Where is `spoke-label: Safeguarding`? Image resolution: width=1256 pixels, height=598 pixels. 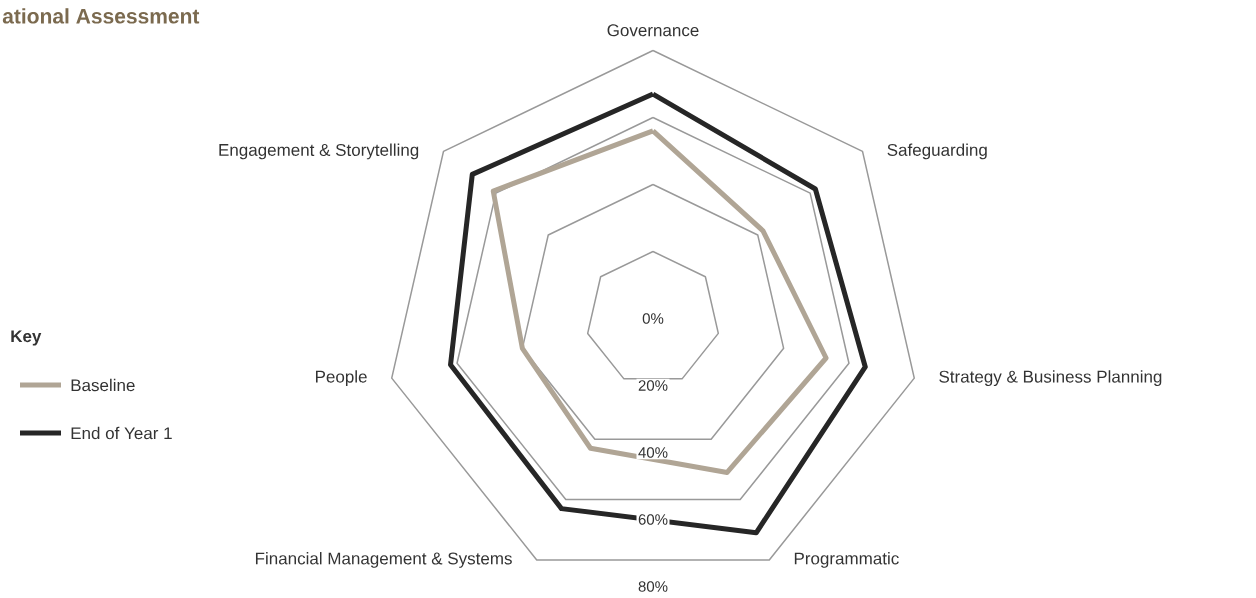 spoke-label: Safeguarding is located at coordinates (937, 151).